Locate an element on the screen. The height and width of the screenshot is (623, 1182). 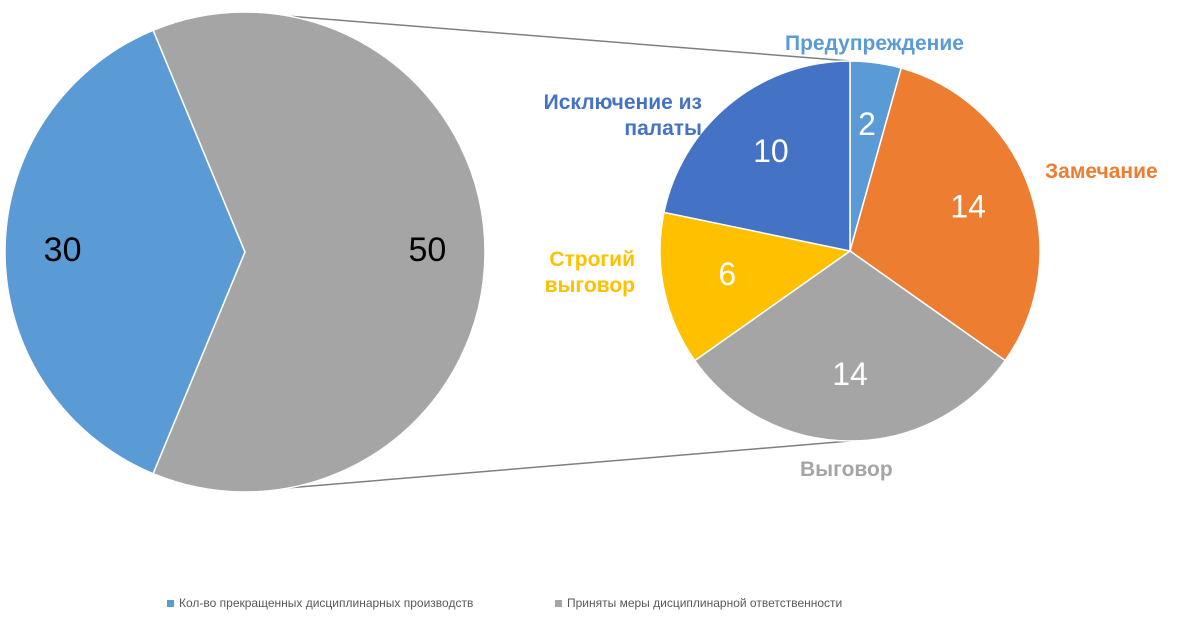
value-label: 50 is located at coordinates (427, 250).